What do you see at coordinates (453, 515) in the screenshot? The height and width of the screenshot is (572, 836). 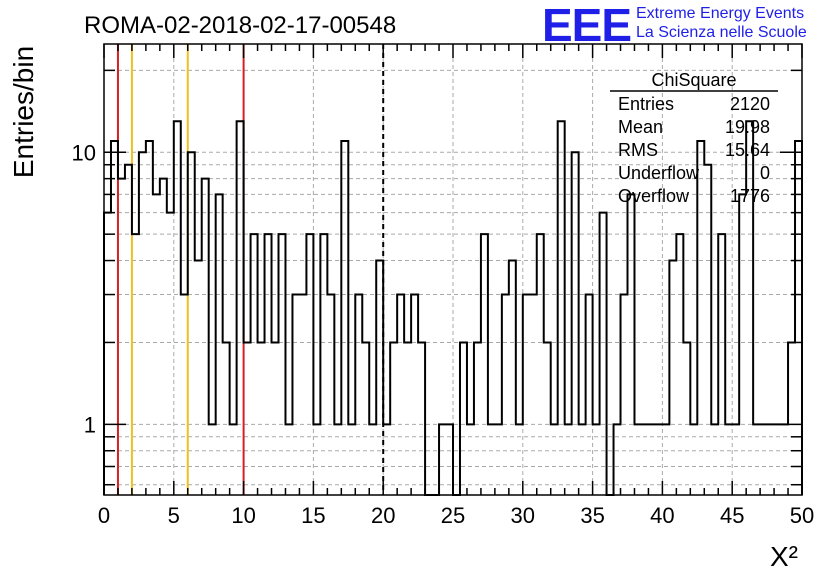 I see `x-tick-label-5: 25` at bounding box center [453, 515].